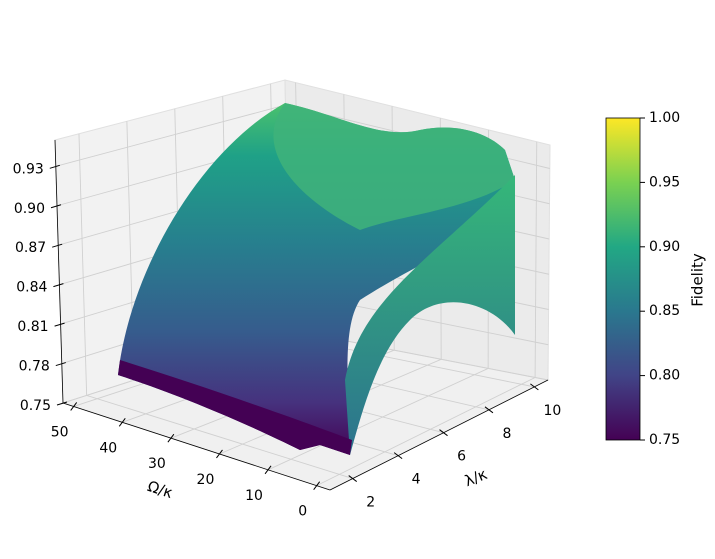 The image size is (715, 559). I want to click on x-axis-label: Ω/κ, so click(160, 489).